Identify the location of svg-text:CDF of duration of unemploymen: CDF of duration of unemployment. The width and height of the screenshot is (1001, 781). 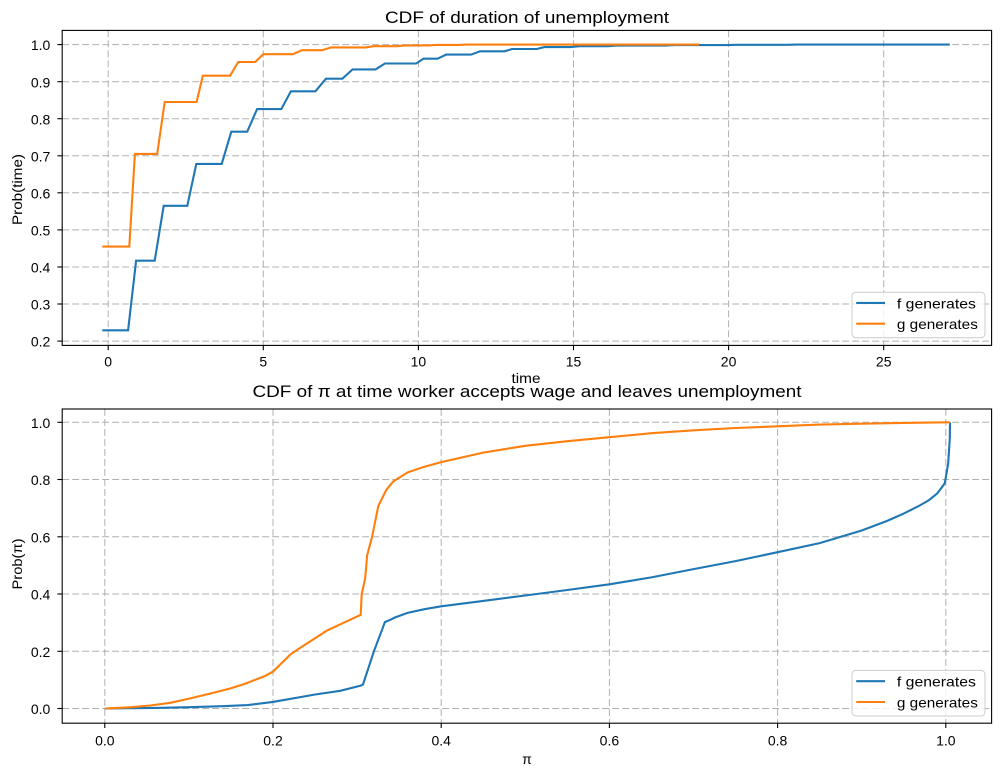
(527, 17).